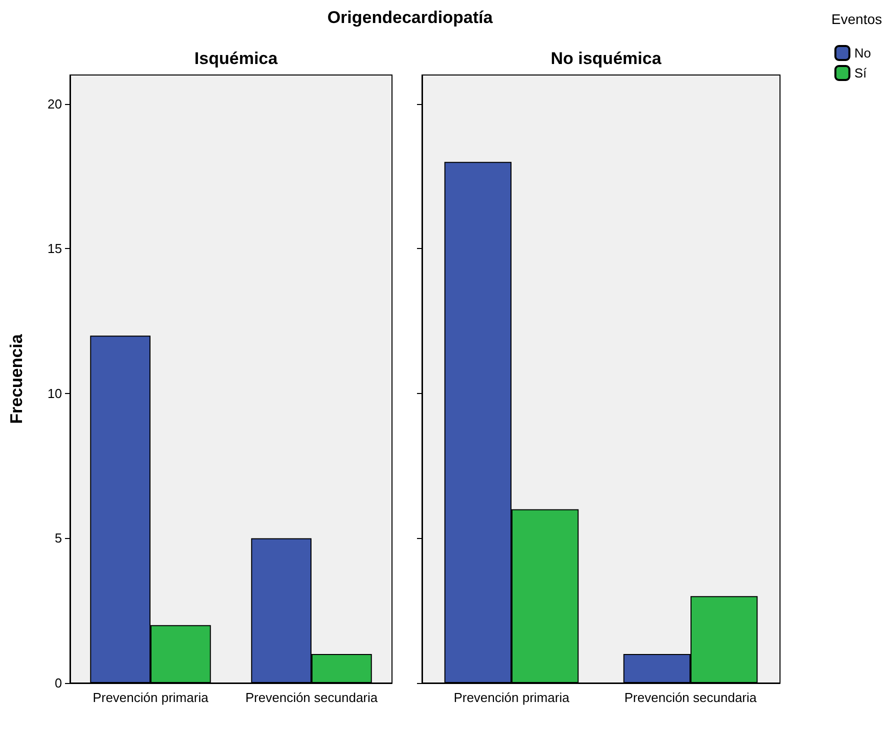 This screenshot has width=896, height=733. I want to click on chart-title: No isquémica, so click(606, 58).